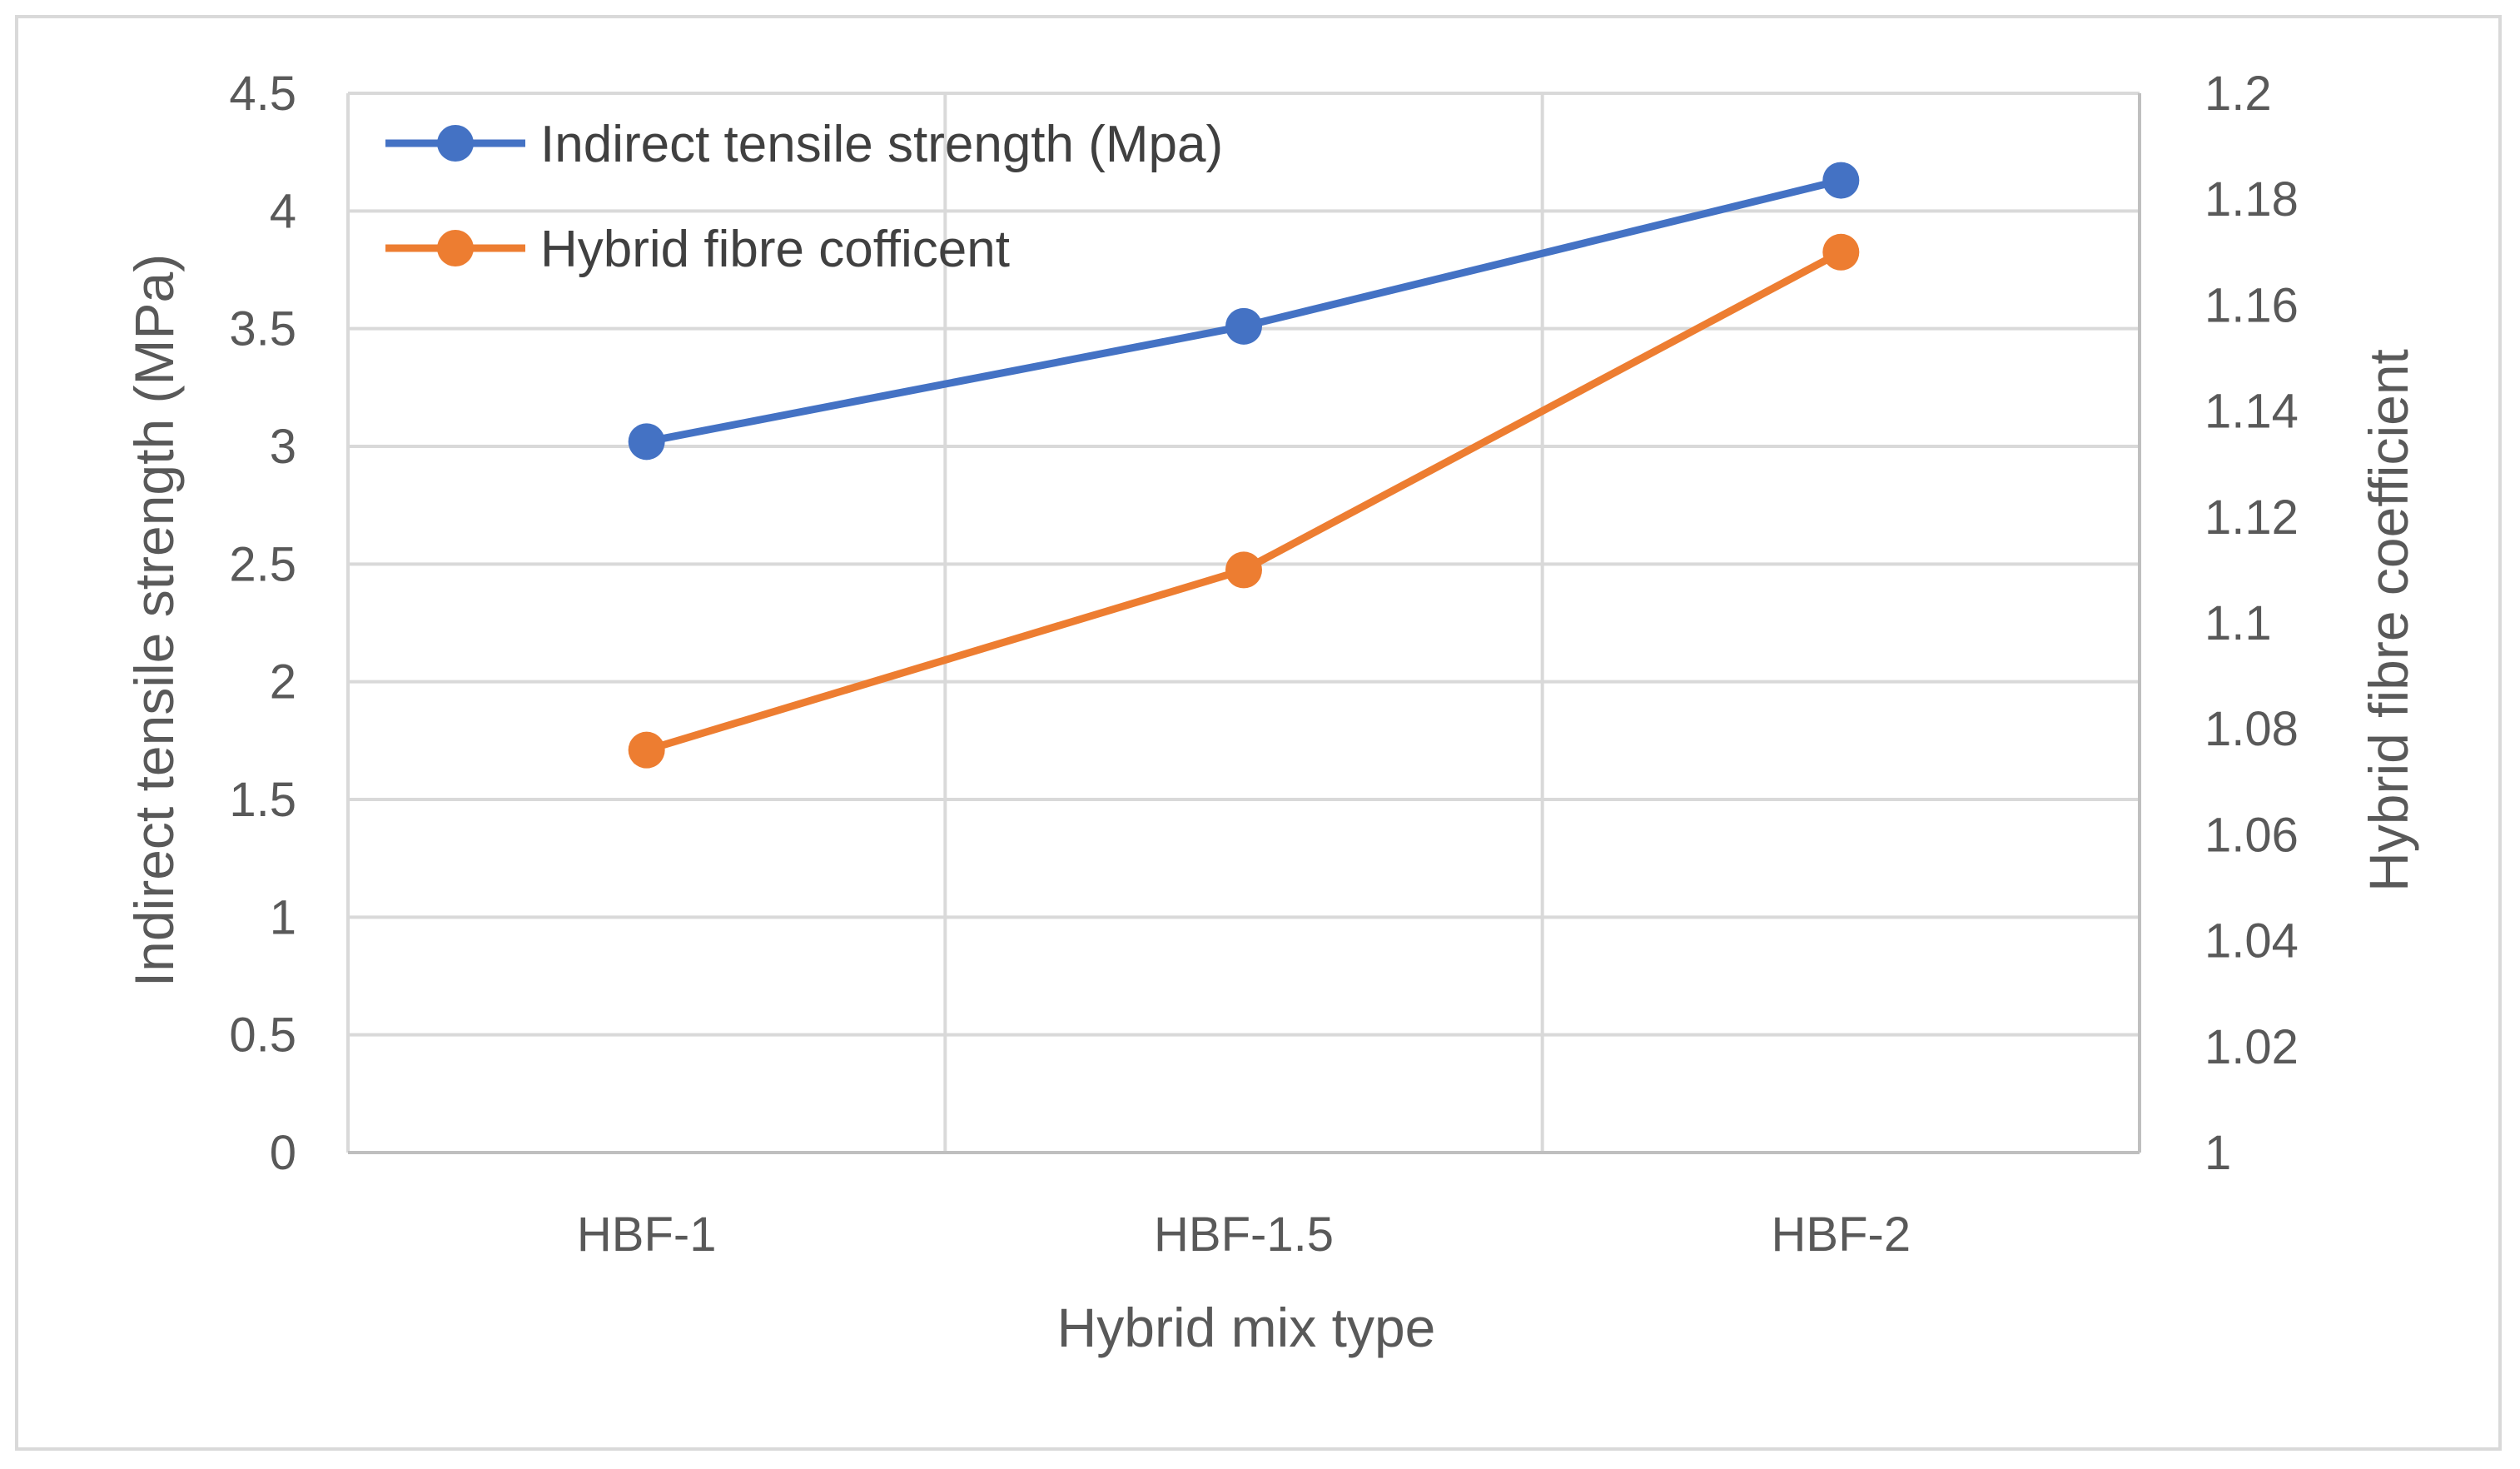  I want to click on right-tick-label: 1.14, so click(2251, 412).